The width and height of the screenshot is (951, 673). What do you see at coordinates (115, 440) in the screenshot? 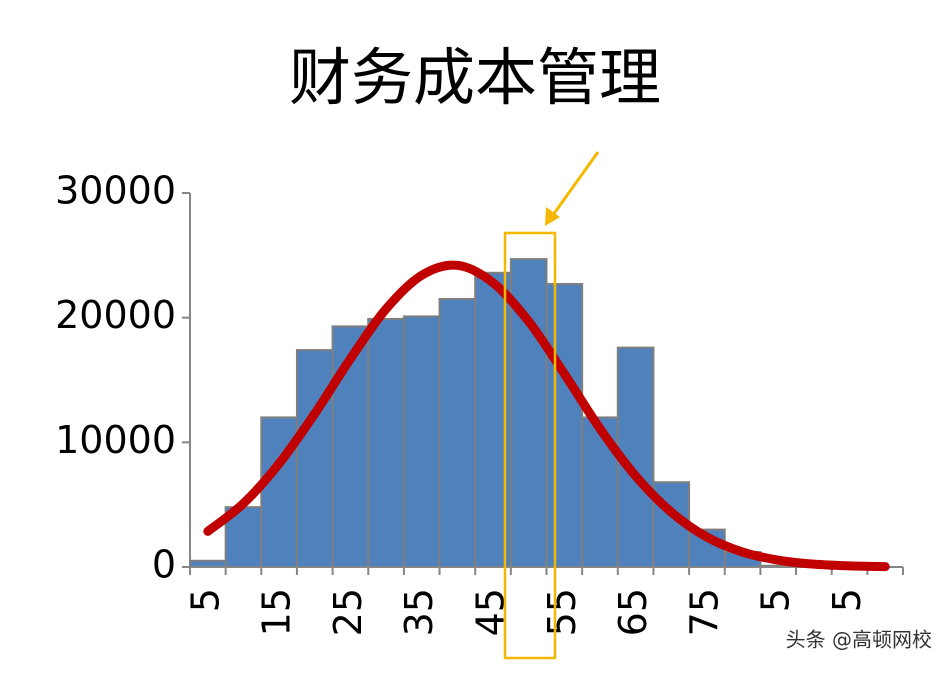
I see `y-tick-label: 10000` at bounding box center [115, 440].